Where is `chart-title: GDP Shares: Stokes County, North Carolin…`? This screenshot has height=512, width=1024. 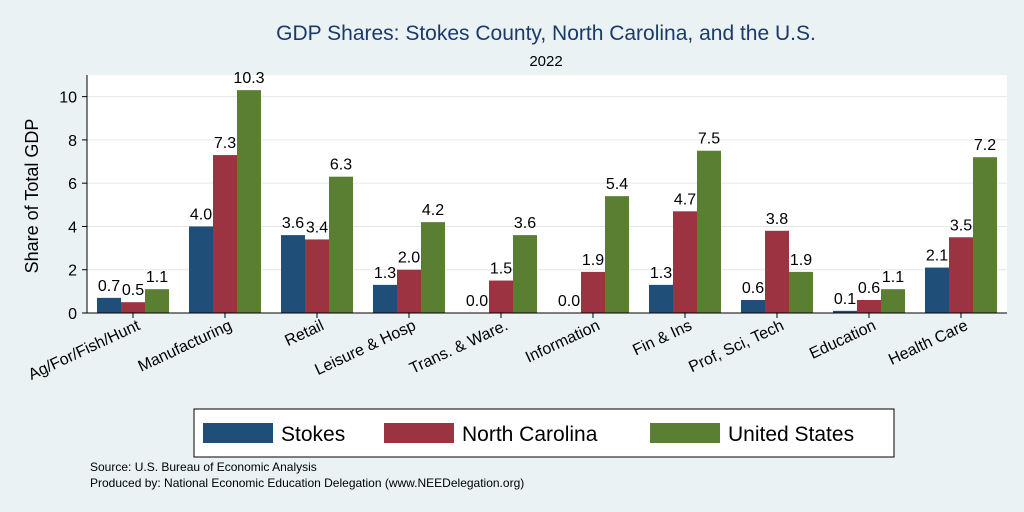
chart-title: GDP Shares: Stokes County, North Carolin… is located at coordinates (546, 33).